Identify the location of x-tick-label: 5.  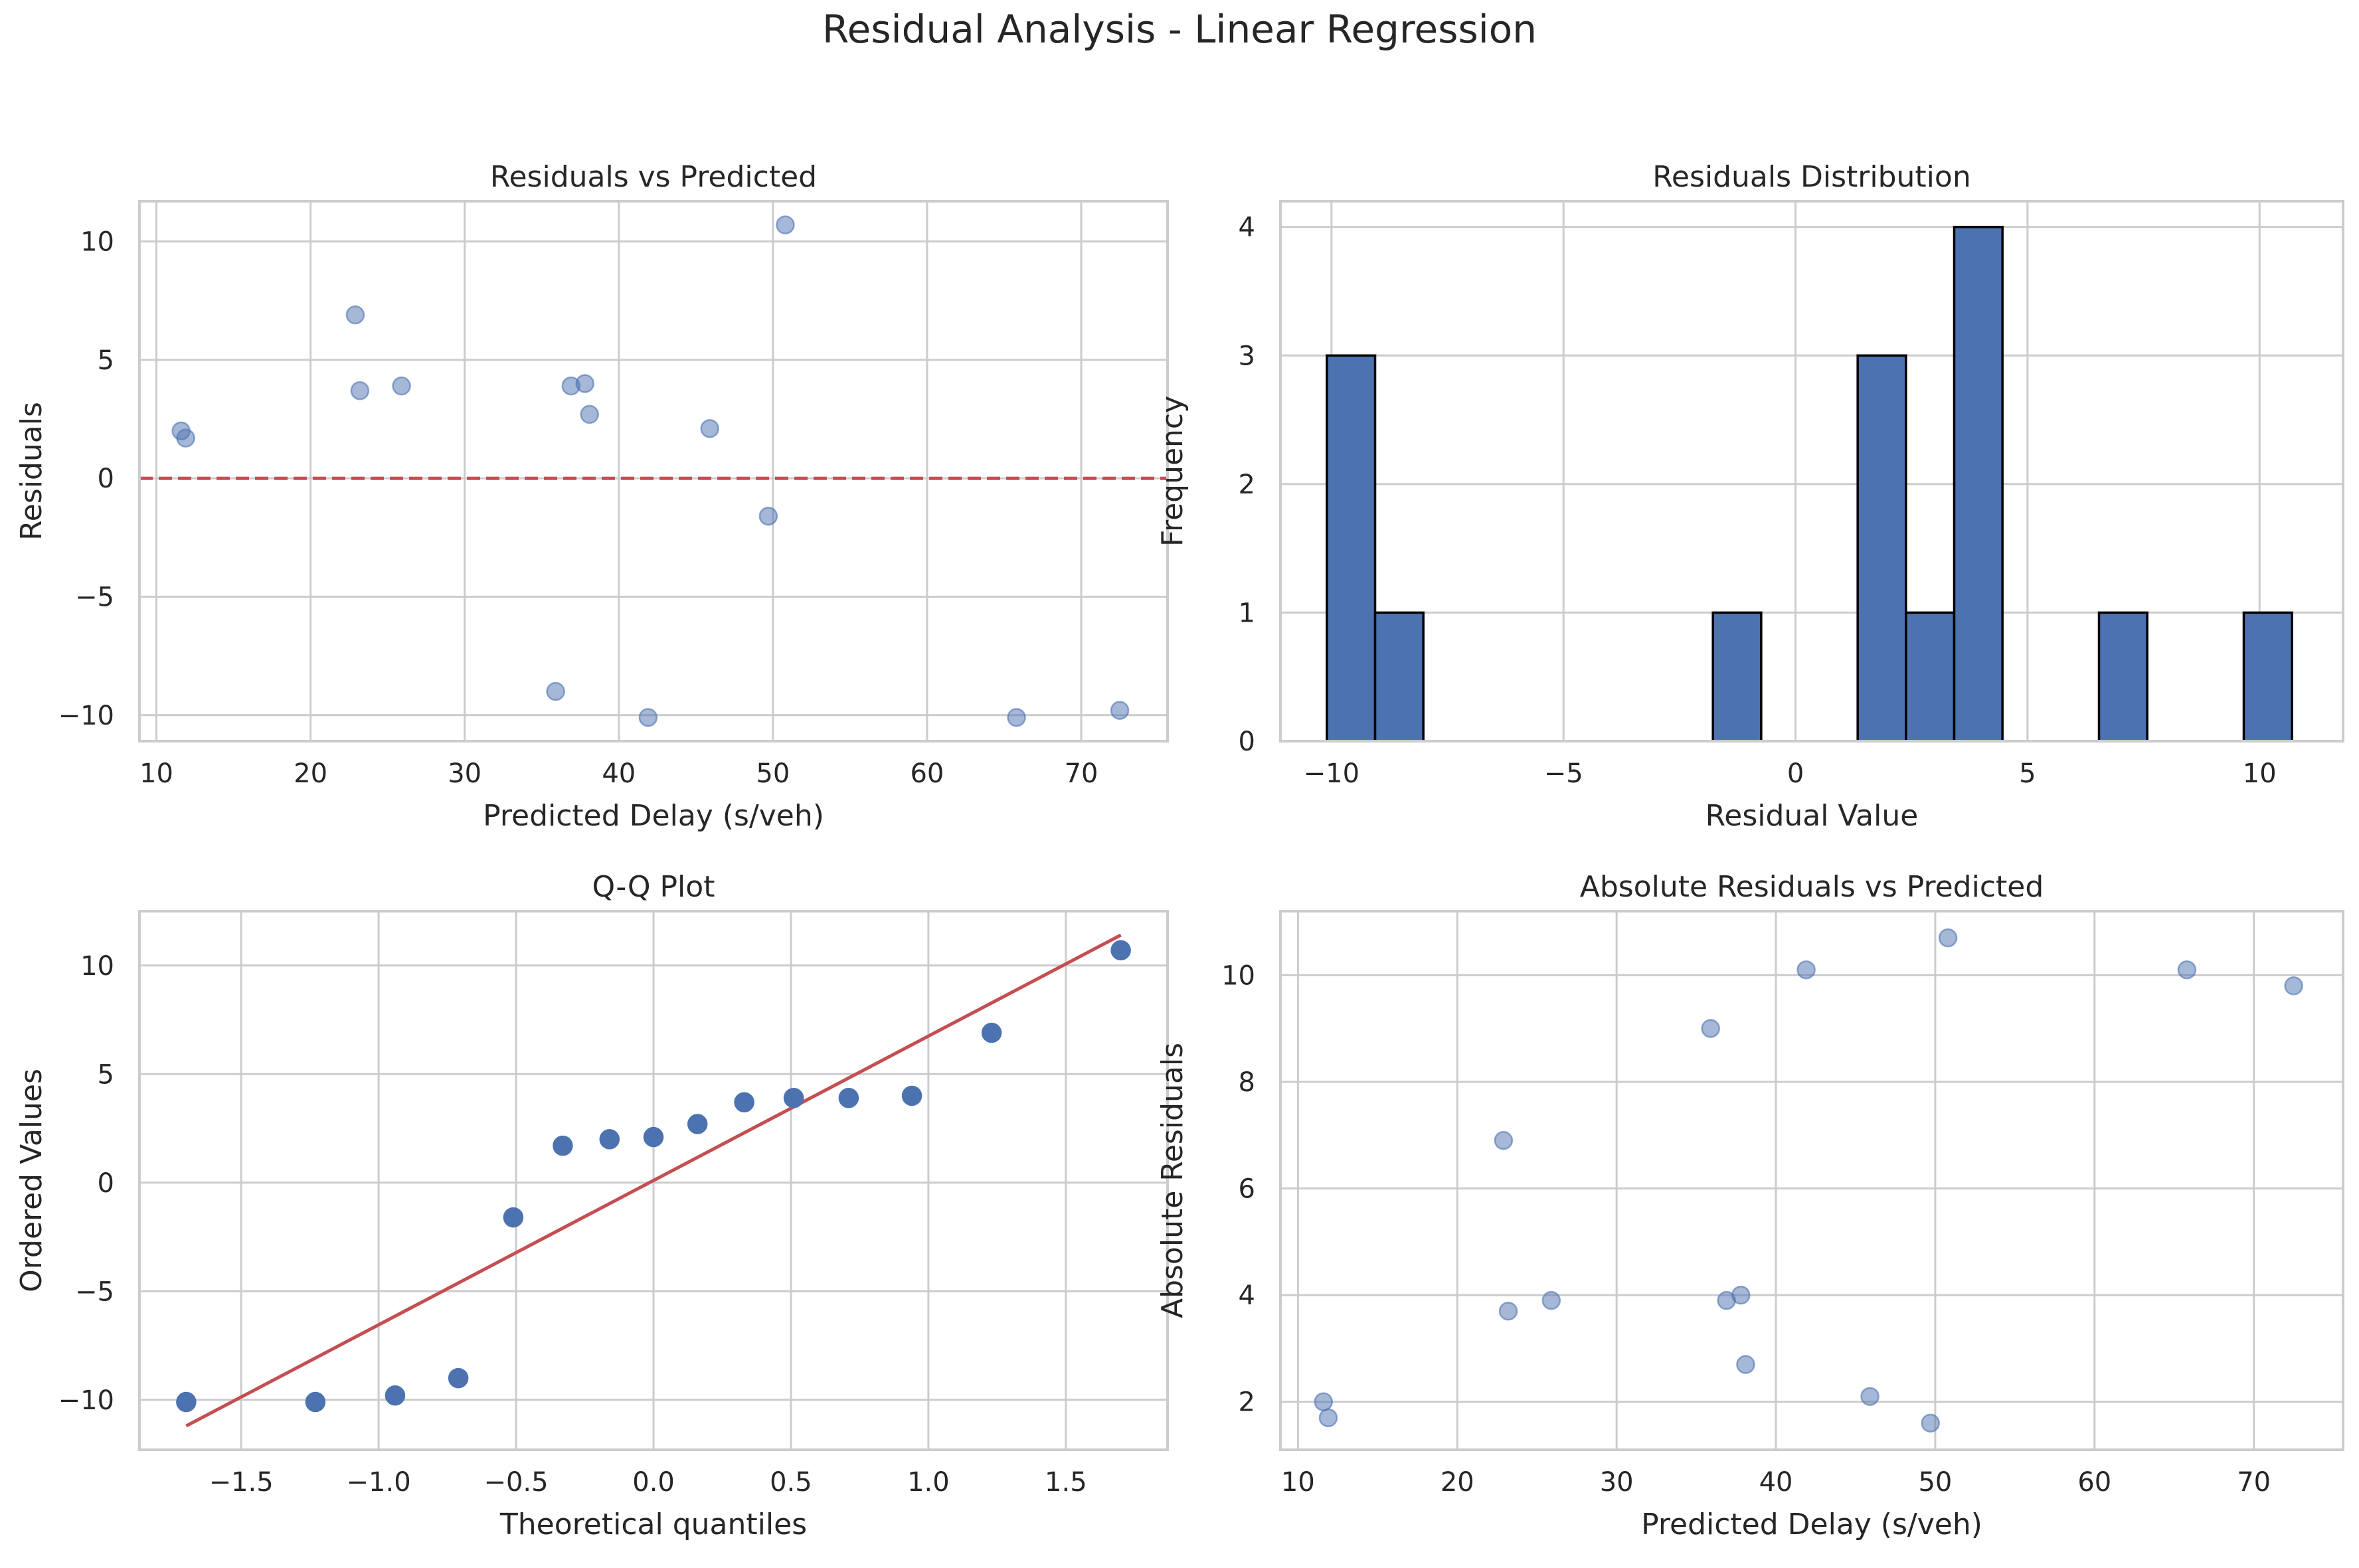
(2027, 773).